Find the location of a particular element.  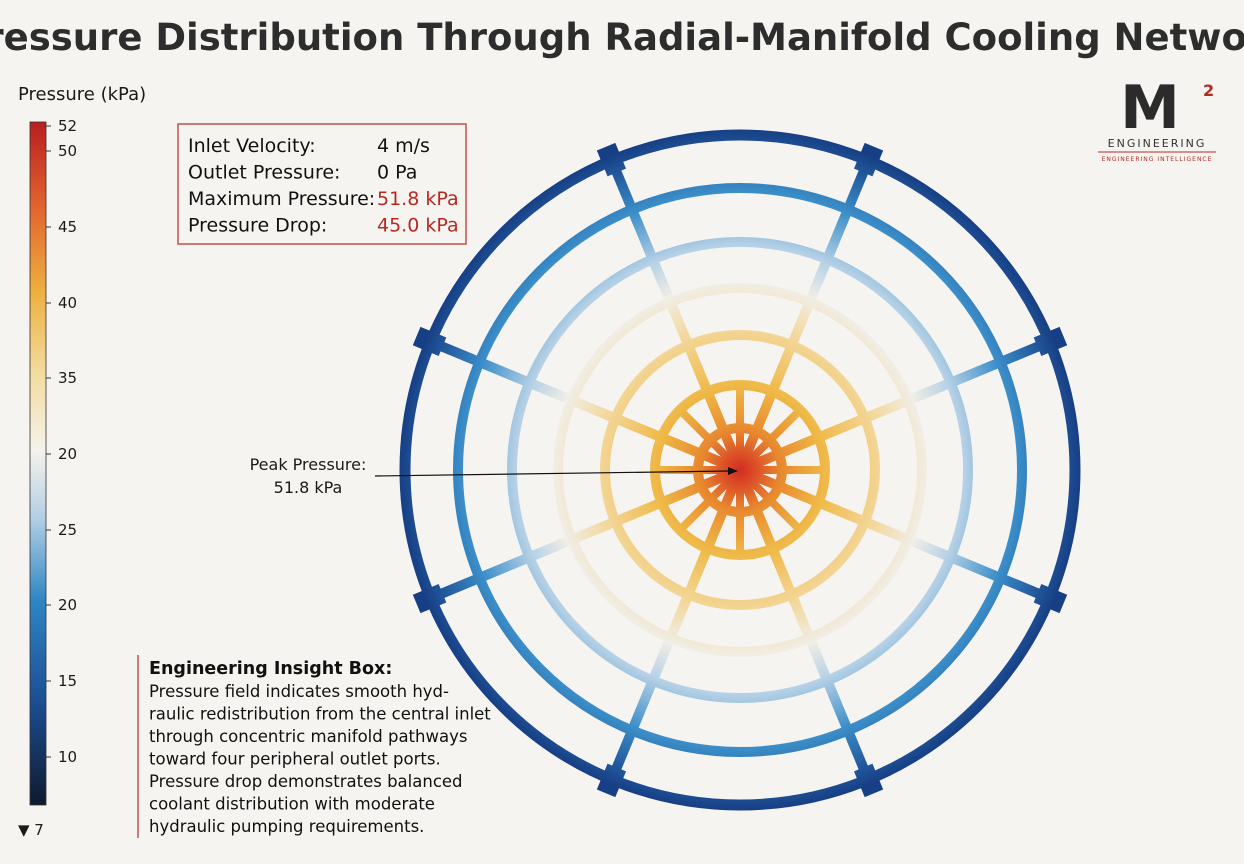

annotation-line: Peak Pressure: is located at coordinates (308, 464).